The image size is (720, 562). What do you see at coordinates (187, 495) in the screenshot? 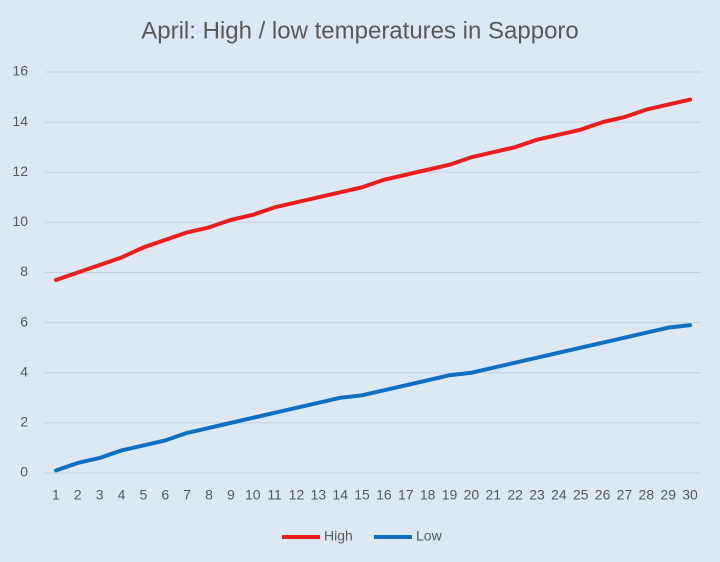
I see `x-tick-label: 7` at bounding box center [187, 495].